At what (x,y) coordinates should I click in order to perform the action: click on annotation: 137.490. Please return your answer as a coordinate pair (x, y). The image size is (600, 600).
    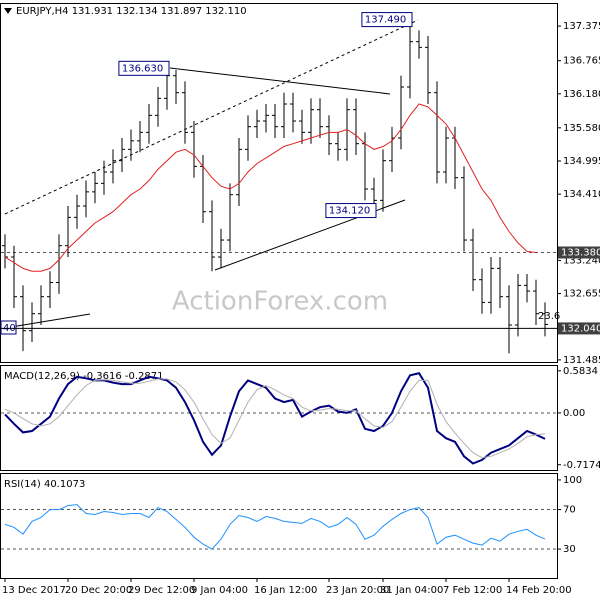
    Looking at the image, I should click on (385, 20).